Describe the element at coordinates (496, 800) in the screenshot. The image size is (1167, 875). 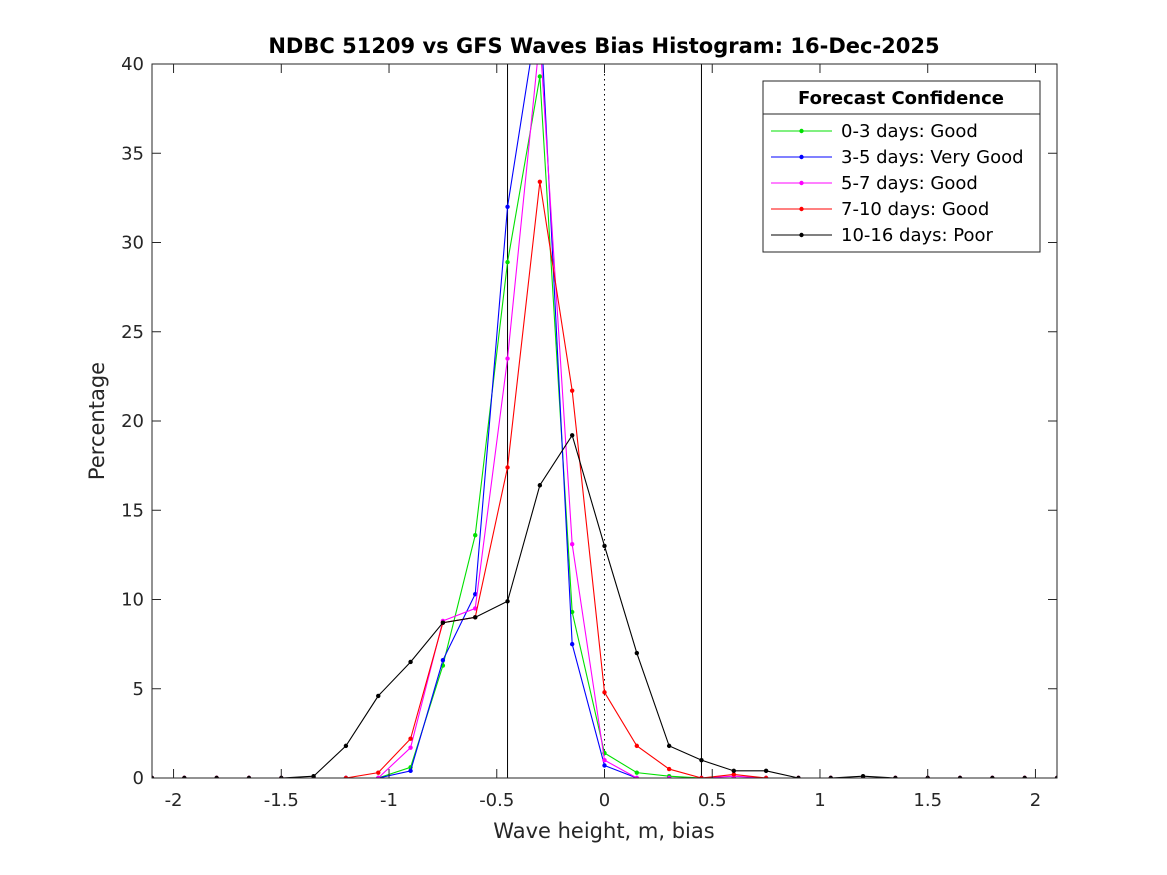
I see `x-tick-label: -0.5` at that location.